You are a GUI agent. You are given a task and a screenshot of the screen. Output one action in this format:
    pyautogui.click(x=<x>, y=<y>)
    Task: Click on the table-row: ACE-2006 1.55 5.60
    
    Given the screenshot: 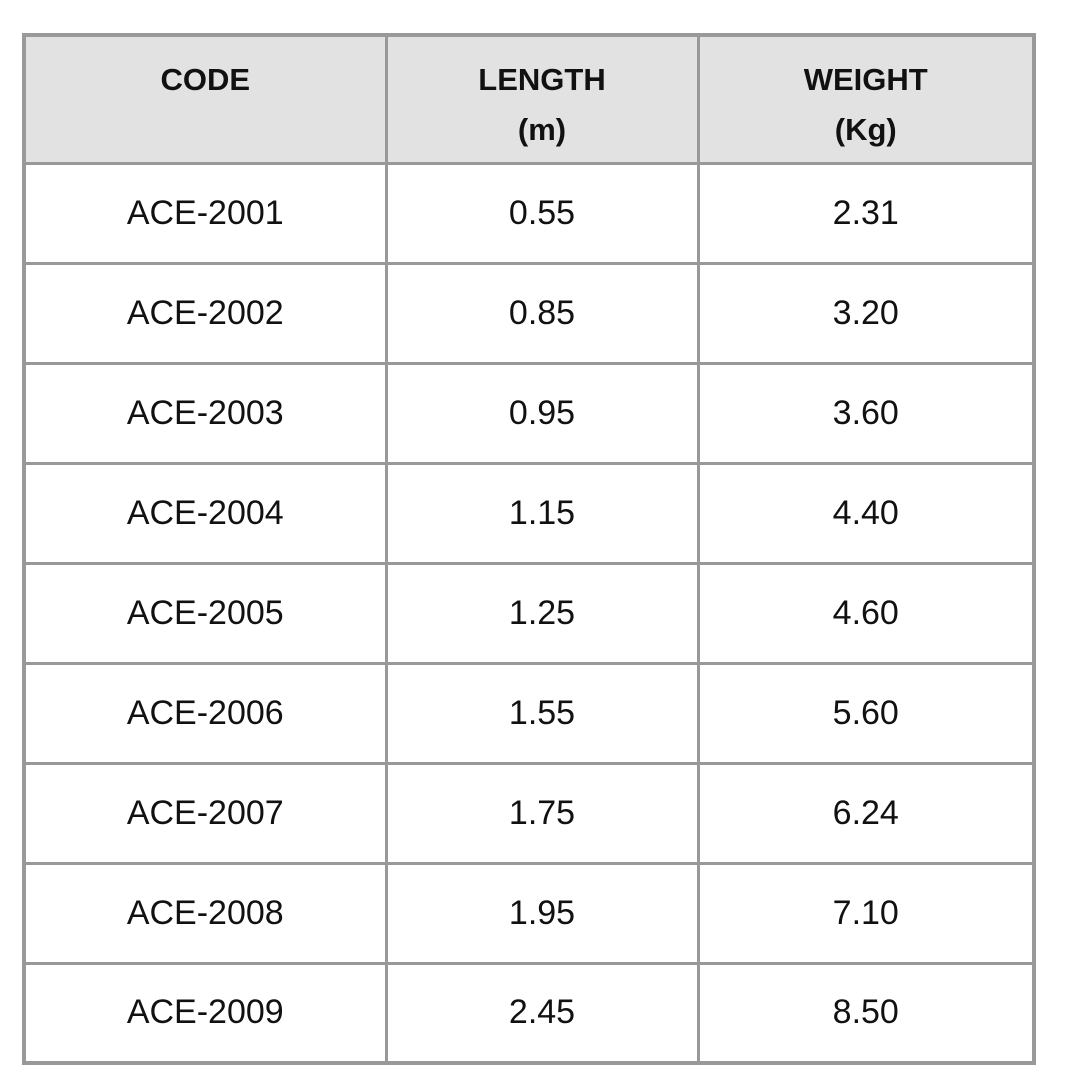 What is the action you would take?
    pyautogui.click(x=529, y=713)
    